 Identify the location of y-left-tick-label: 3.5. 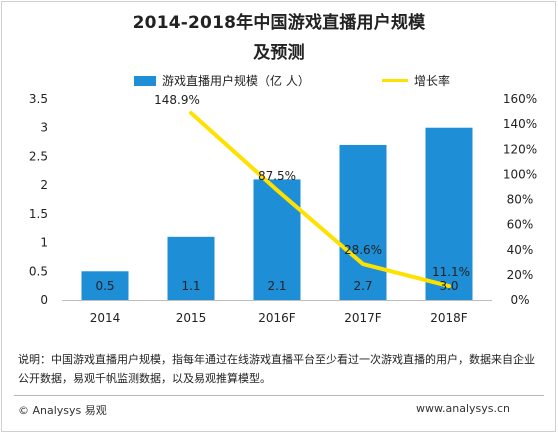
(38, 99).